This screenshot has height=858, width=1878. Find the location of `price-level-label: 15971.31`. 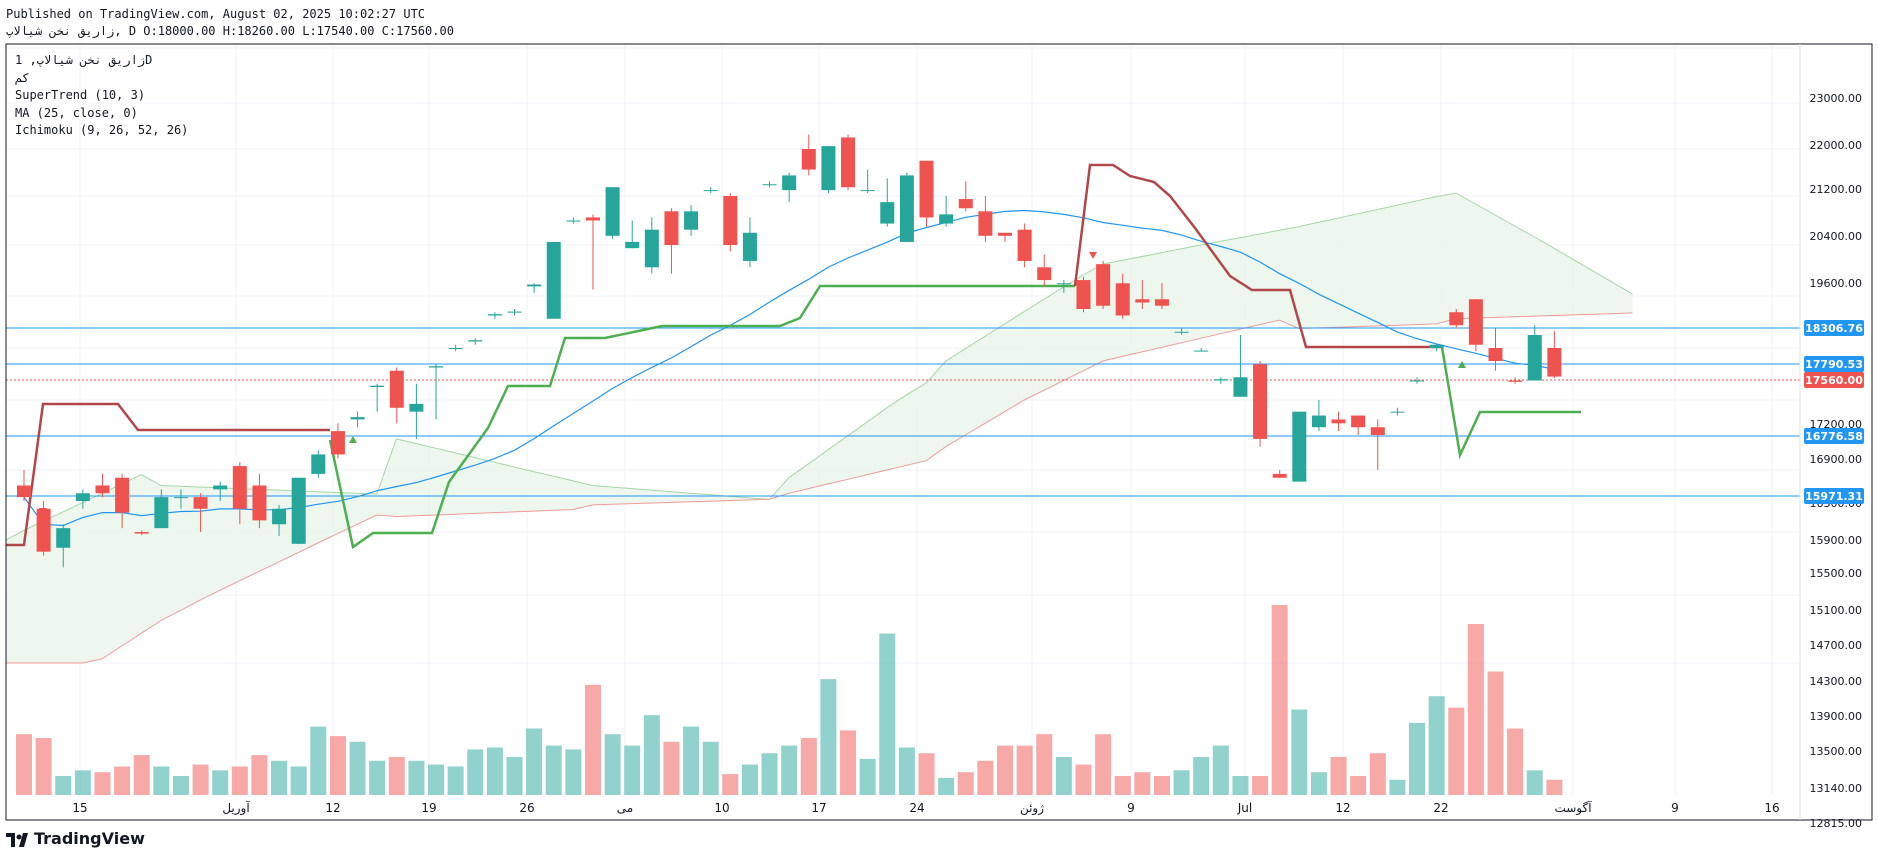

price-level-label: 15971.31 is located at coordinates (1834, 496).